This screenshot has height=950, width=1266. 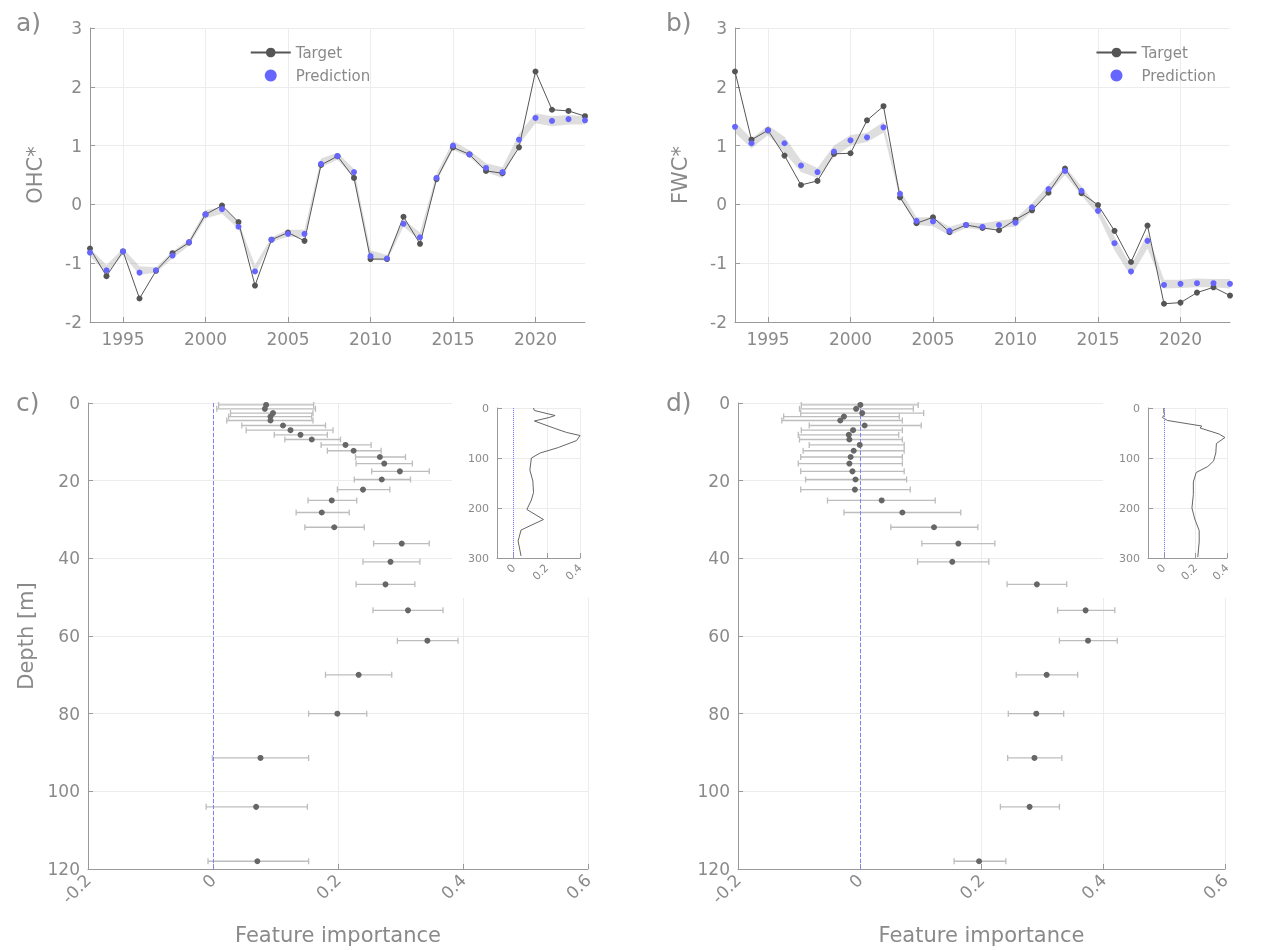 I want to click on text: a), so click(x=29, y=22).